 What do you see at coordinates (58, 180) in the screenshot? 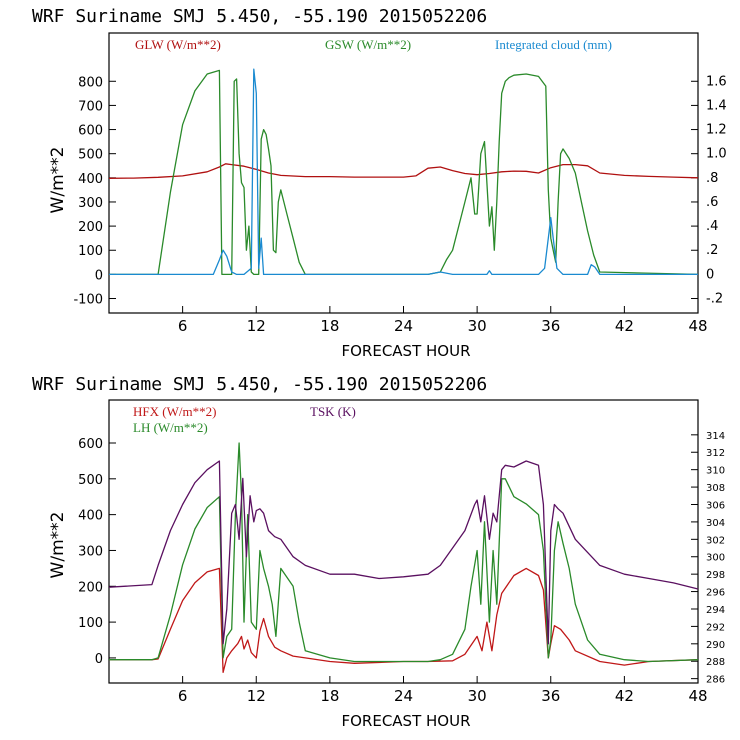
I see `panel-top-ylabel: W/m**2` at bounding box center [58, 180].